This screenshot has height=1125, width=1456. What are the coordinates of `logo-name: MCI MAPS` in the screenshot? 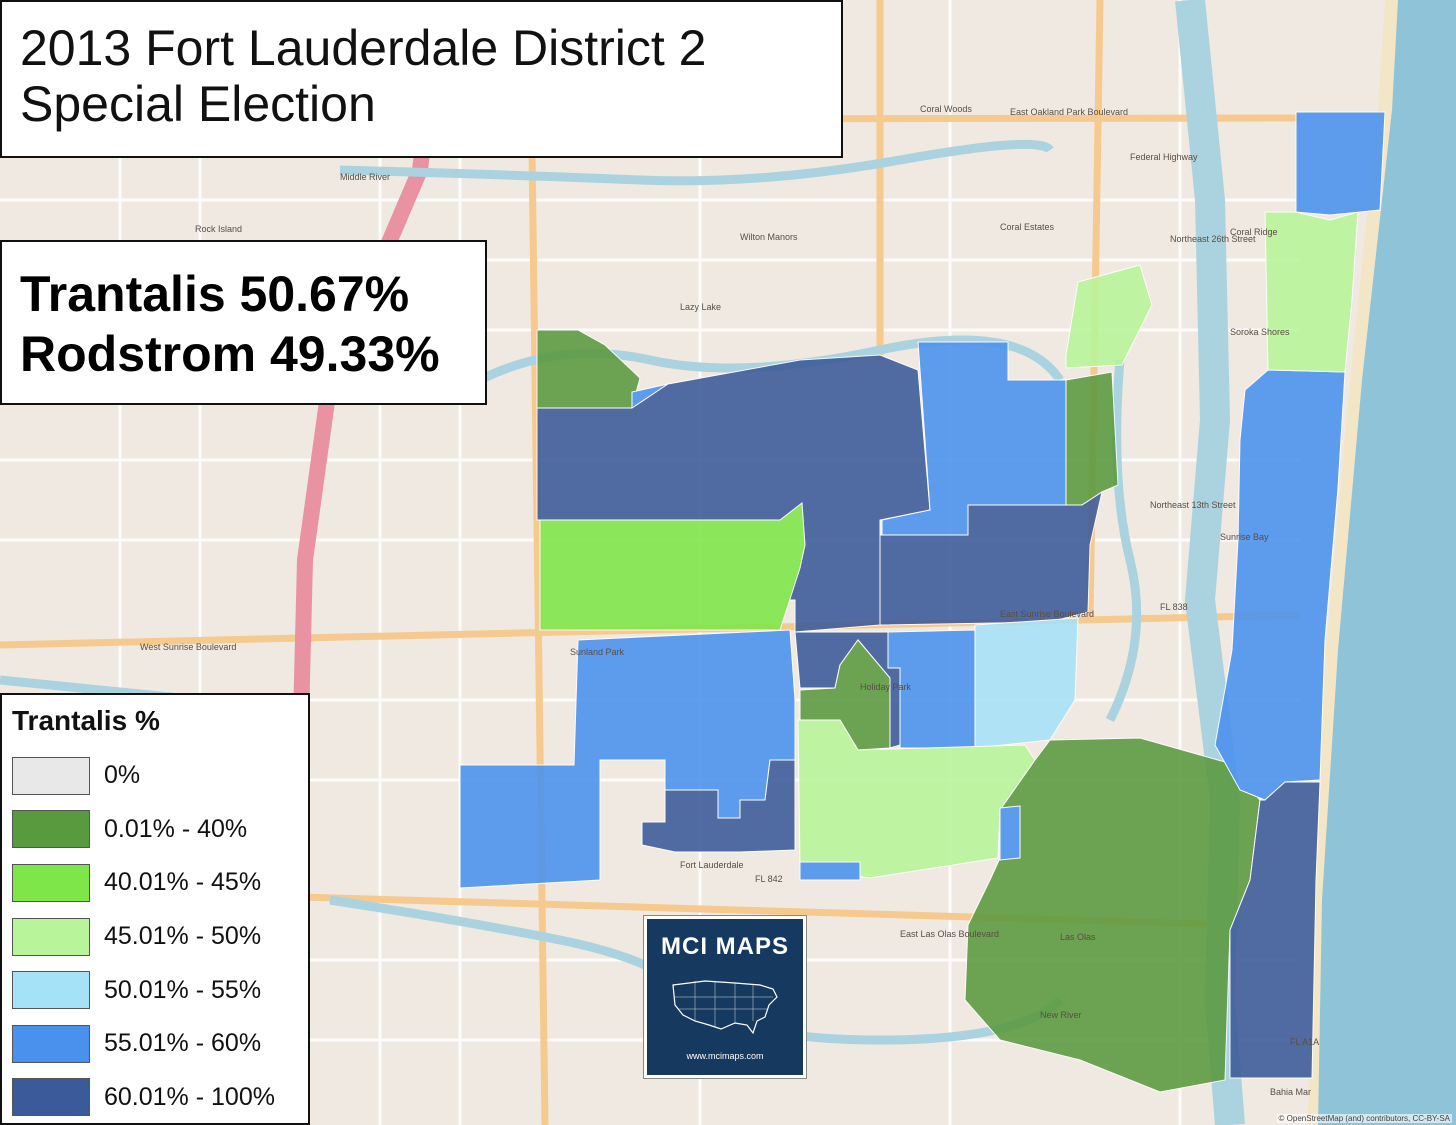 It's located at (725, 946).